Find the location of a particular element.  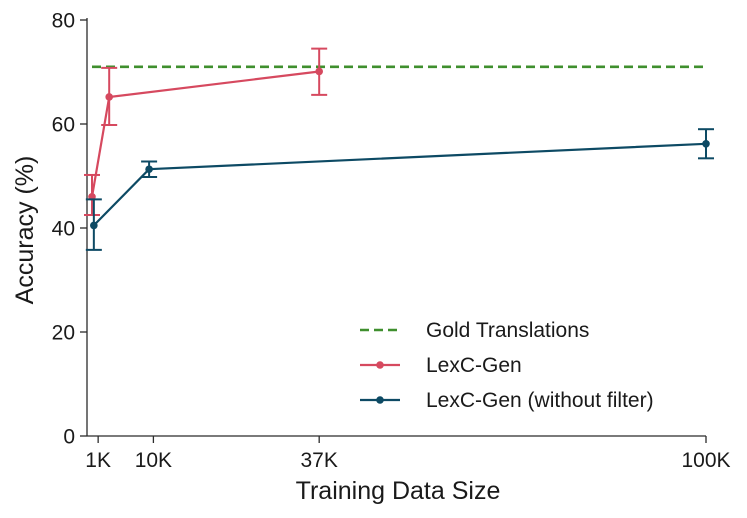

x-tick-label: 37K is located at coordinates (318, 460).